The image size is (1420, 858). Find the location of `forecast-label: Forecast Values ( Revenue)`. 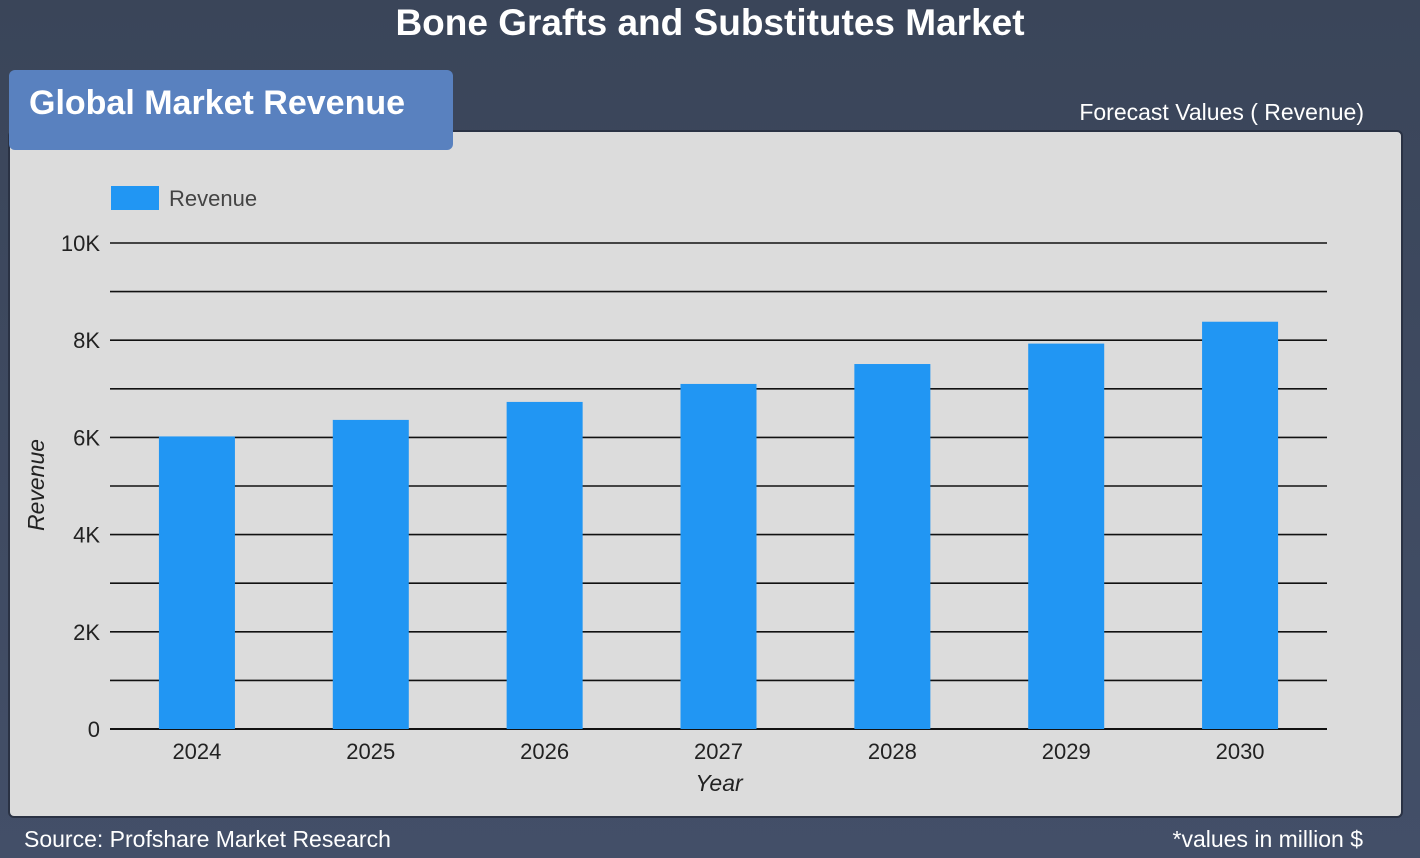

forecast-label: Forecast Values ( Revenue) is located at coordinates (1221, 112).